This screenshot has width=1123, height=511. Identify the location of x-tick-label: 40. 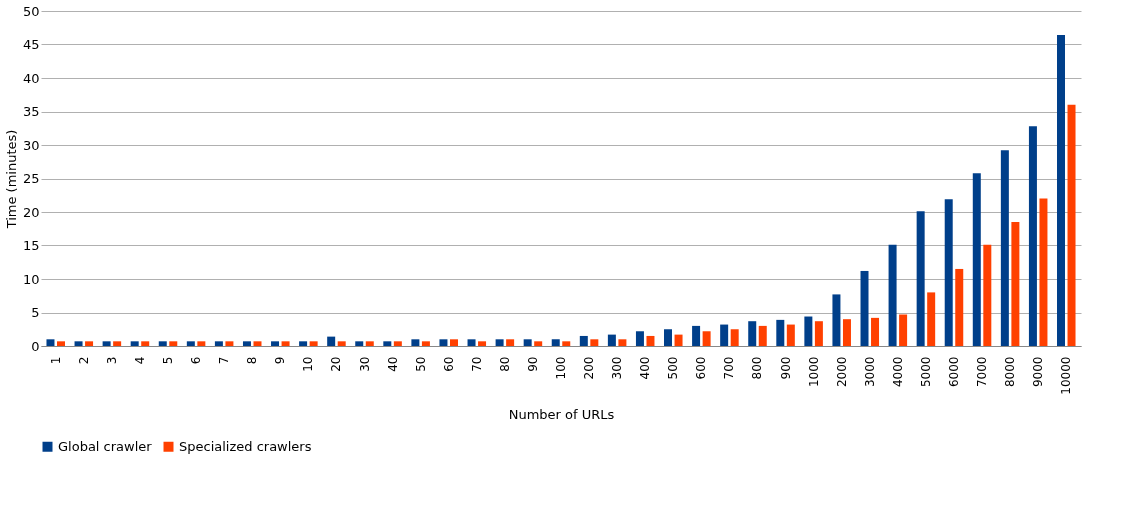
(392, 364).